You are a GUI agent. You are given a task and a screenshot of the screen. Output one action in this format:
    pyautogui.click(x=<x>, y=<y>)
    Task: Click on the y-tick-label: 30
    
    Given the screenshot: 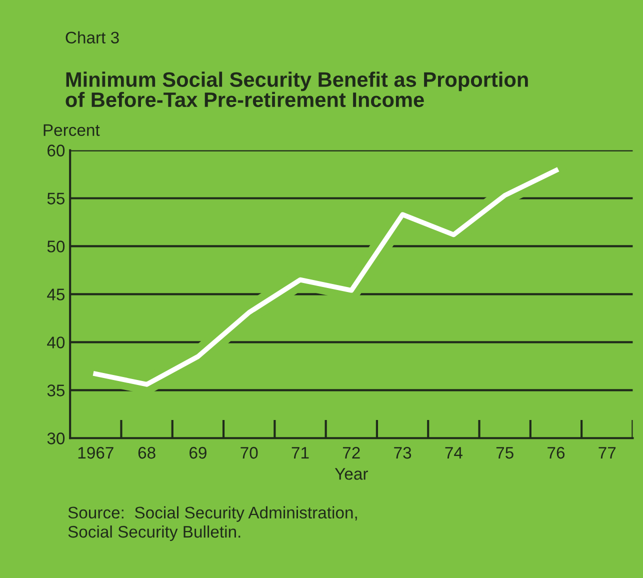 What is the action you would take?
    pyautogui.click(x=56, y=438)
    